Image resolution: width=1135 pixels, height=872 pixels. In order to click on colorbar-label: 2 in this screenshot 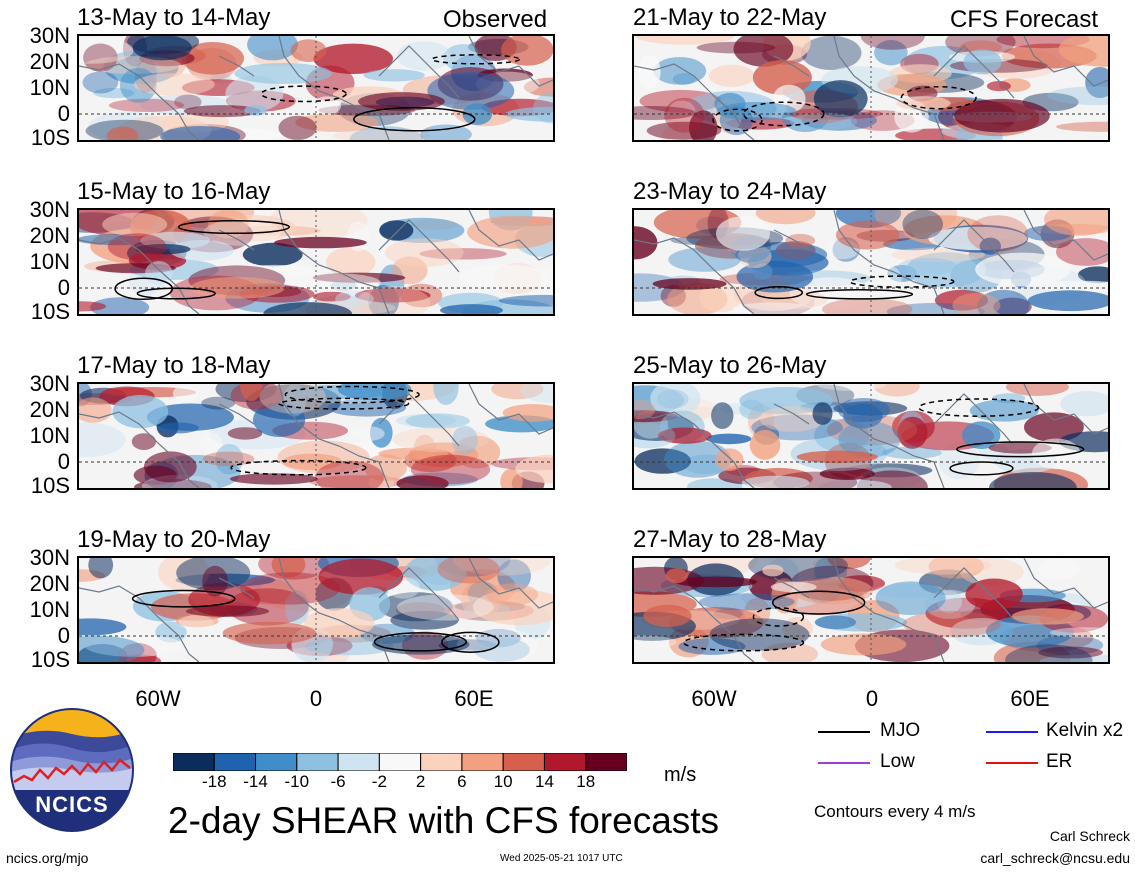, I will do `click(420, 781)`.